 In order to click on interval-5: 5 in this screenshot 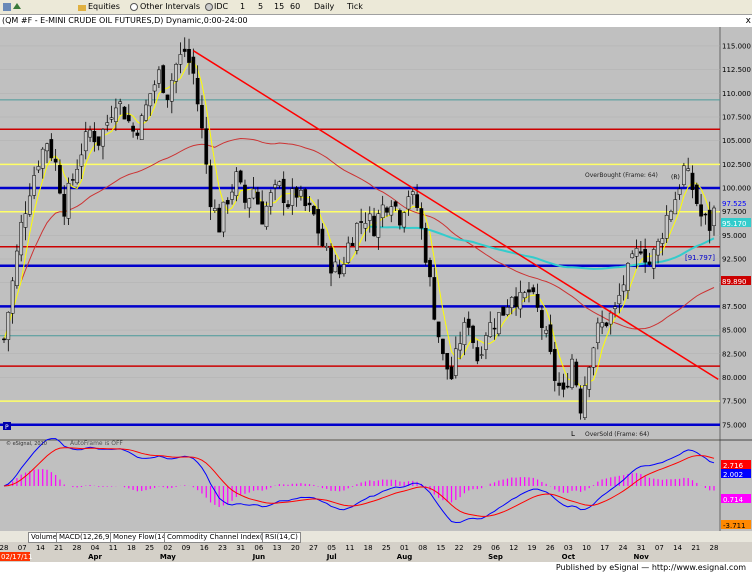, I will do `click(261, 6)`.